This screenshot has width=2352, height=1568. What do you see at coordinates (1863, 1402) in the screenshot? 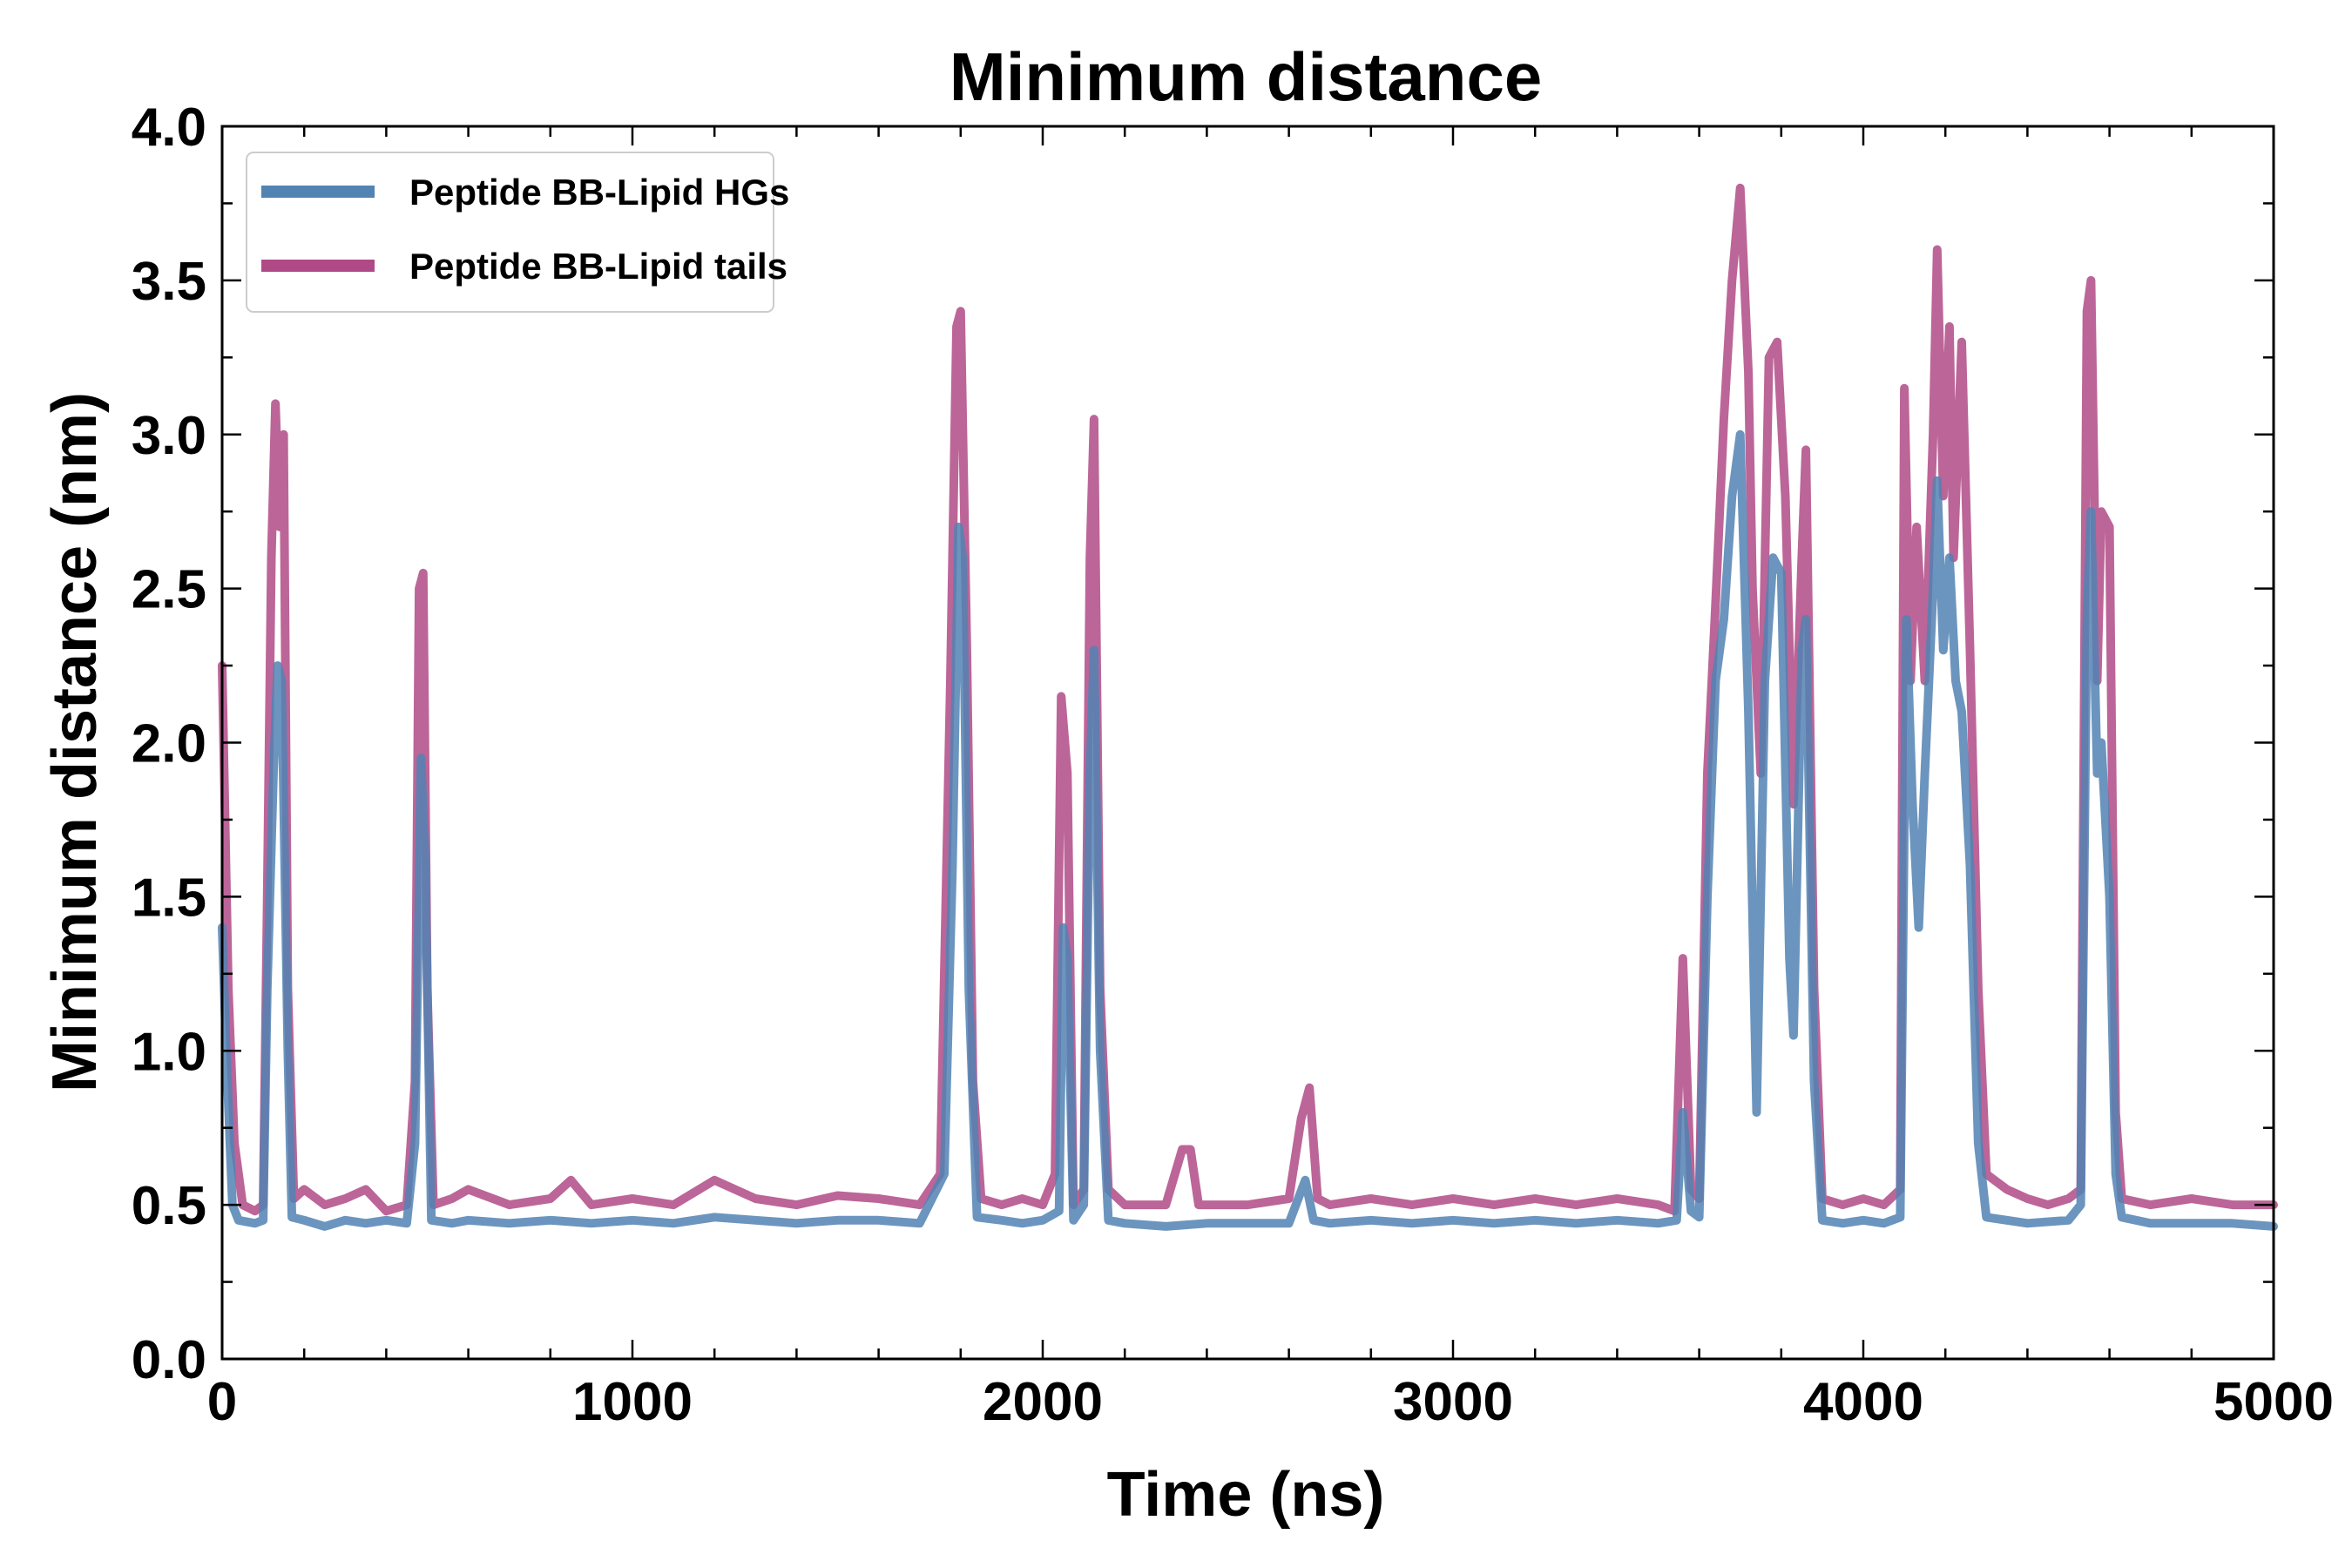
I see `x-tick-label: 4000` at bounding box center [1863, 1402].